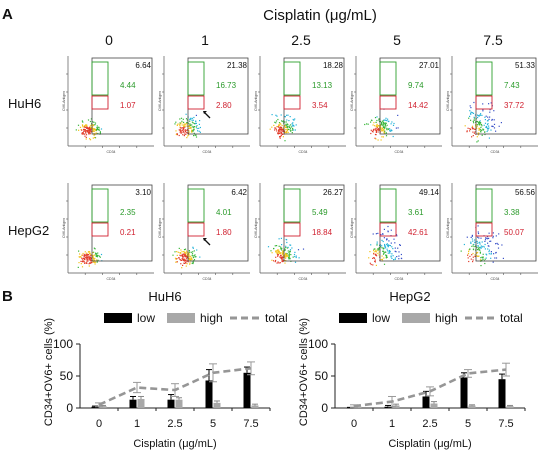 This screenshot has width=550, height=452. What do you see at coordinates (211, 318) in the screenshot?
I see `legend-label-high: high` at bounding box center [211, 318].